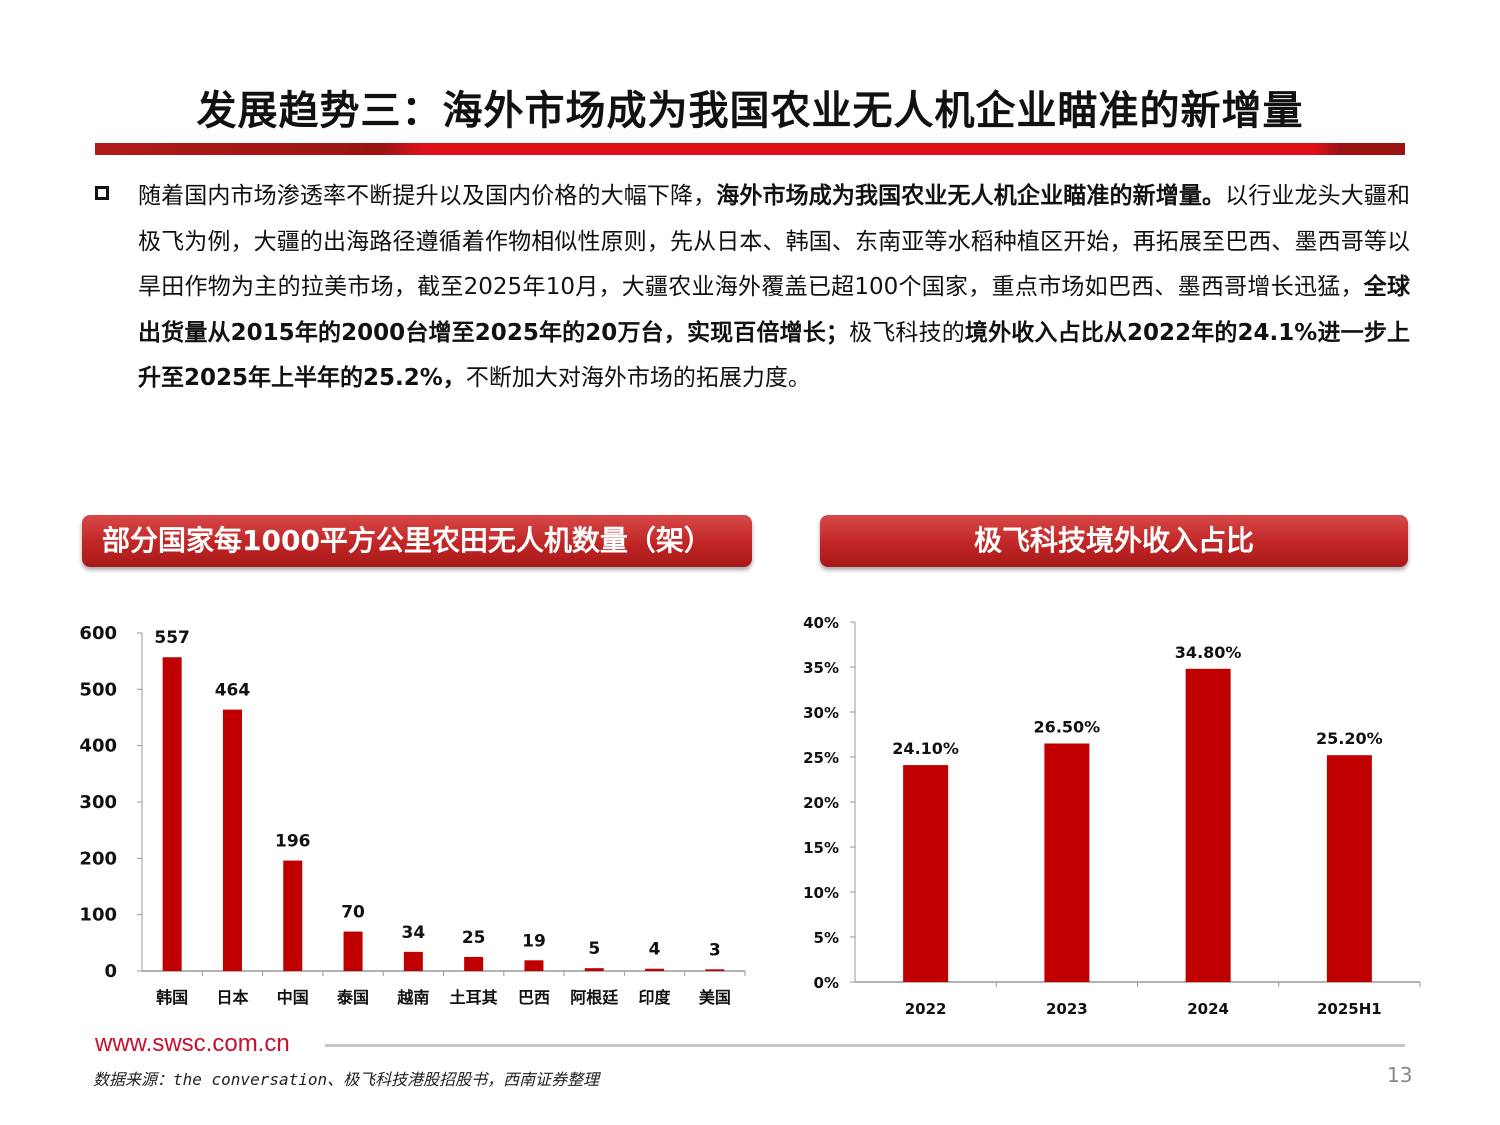 Image resolution: width=1500 pixels, height=1125 pixels. What do you see at coordinates (826, 938) in the screenshot?
I see `y-tick-label: 5%` at bounding box center [826, 938].